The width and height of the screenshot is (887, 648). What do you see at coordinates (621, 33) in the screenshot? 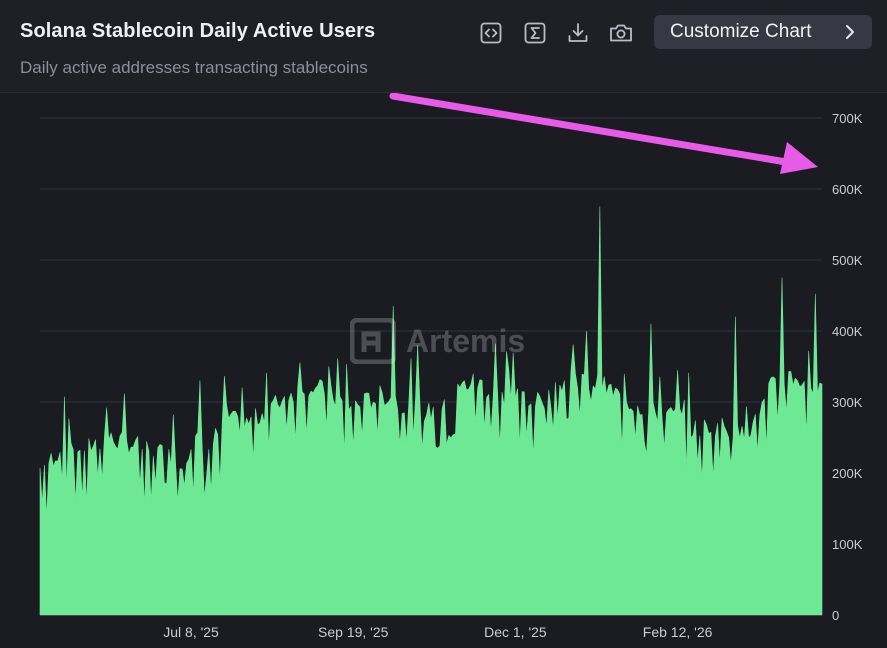
I see `camera-icon` at bounding box center [621, 33].